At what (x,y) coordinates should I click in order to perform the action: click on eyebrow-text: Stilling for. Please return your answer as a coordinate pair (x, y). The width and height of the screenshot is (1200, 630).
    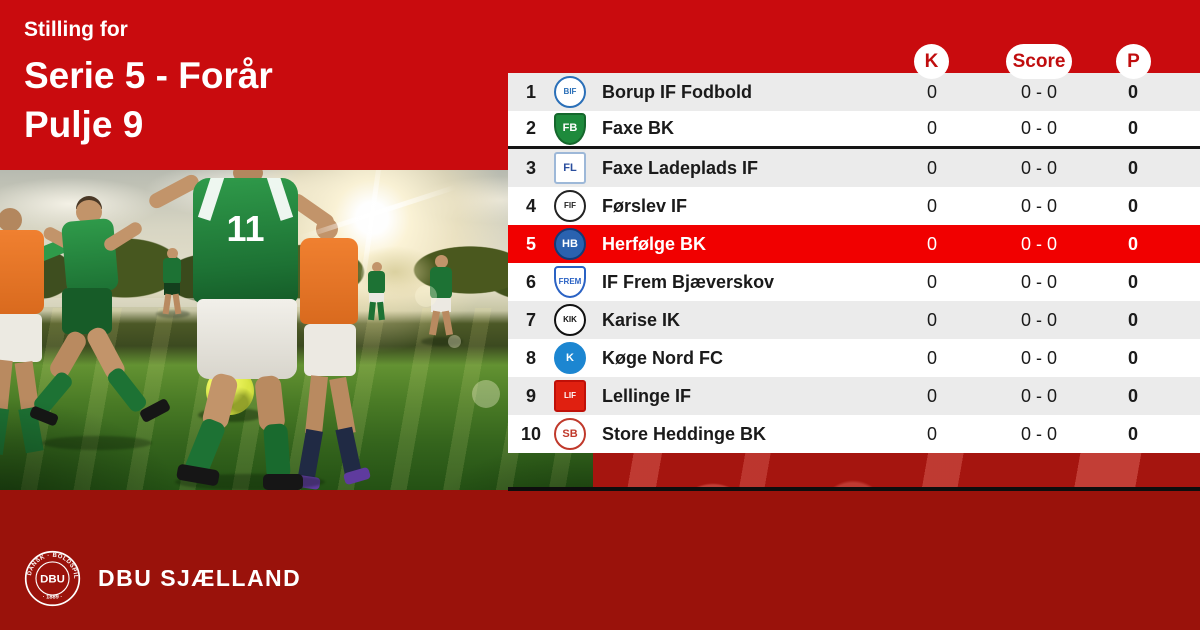
    Looking at the image, I should click on (76, 29).